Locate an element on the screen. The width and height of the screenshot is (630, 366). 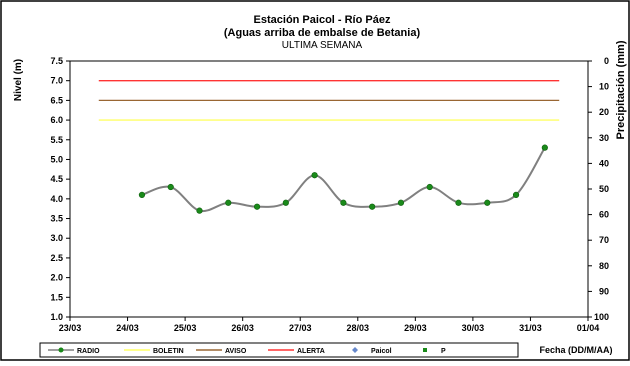
y2-tick-label: 30 is located at coordinates (604, 138).